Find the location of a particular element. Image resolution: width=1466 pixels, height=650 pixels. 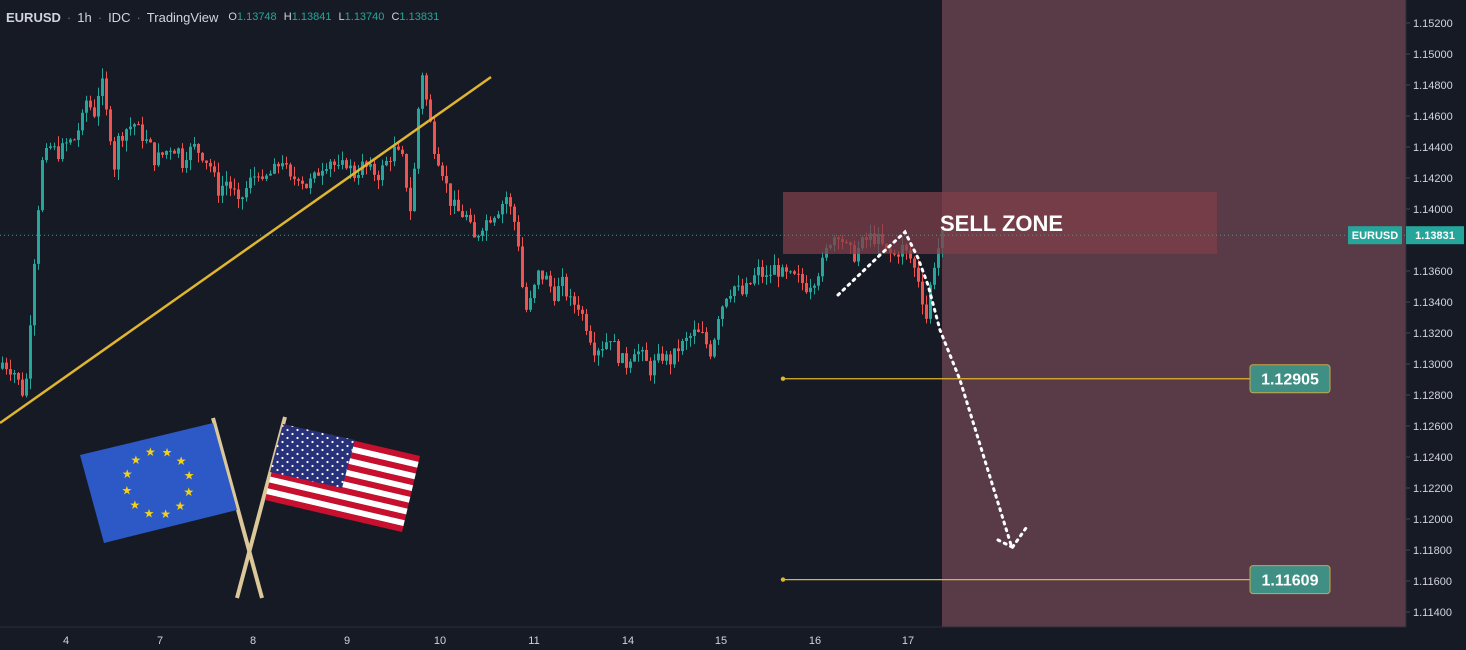

y-tick-label: 1.15200 is located at coordinates (1433, 24).